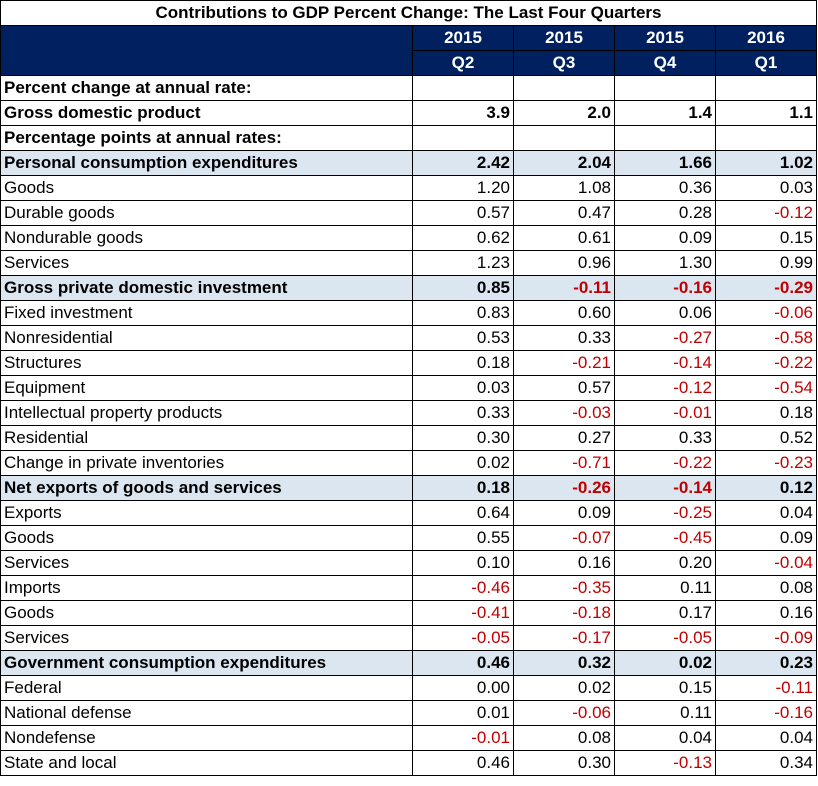 The image size is (818, 786). I want to click on value-cell: 0.20, so click(665, 563).